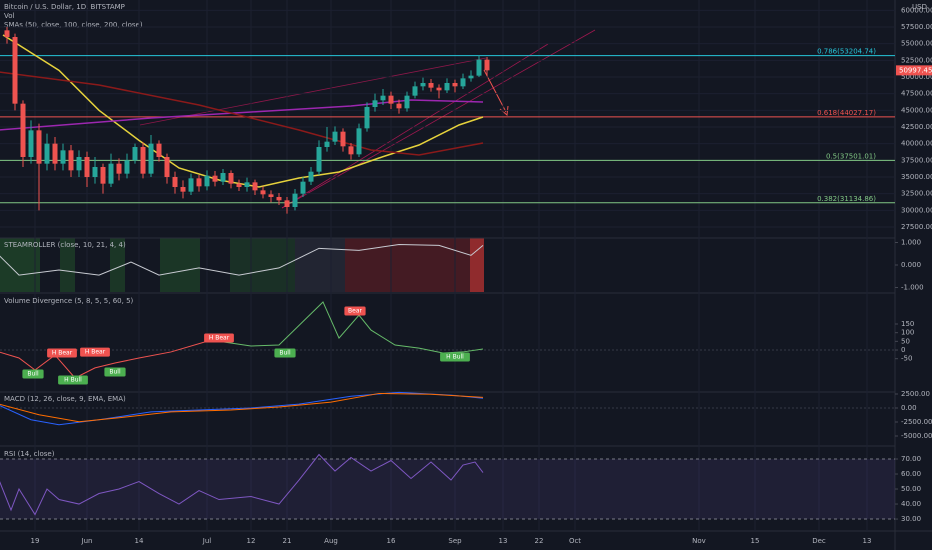  What do you see at coordinates (87, 541) in the screenshot?
I see `x-tick-label: Jun` at bounding box center [87, 541].